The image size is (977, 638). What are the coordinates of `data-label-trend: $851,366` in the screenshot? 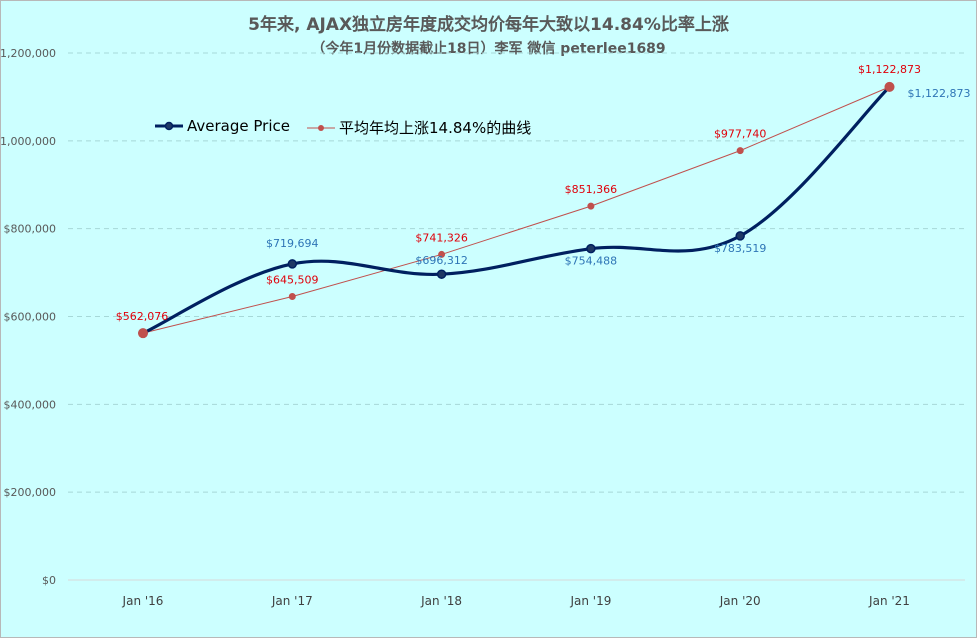 It's located at (591, 189).